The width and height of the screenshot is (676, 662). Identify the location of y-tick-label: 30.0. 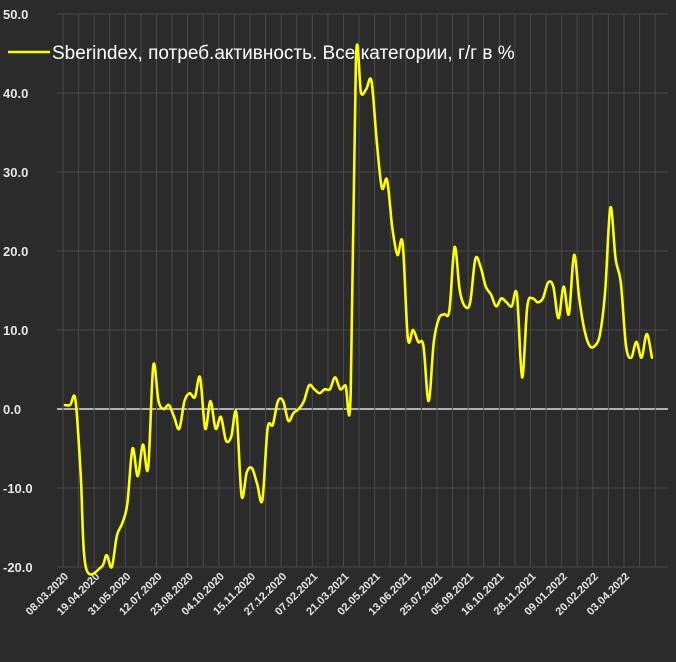
(15, 172).